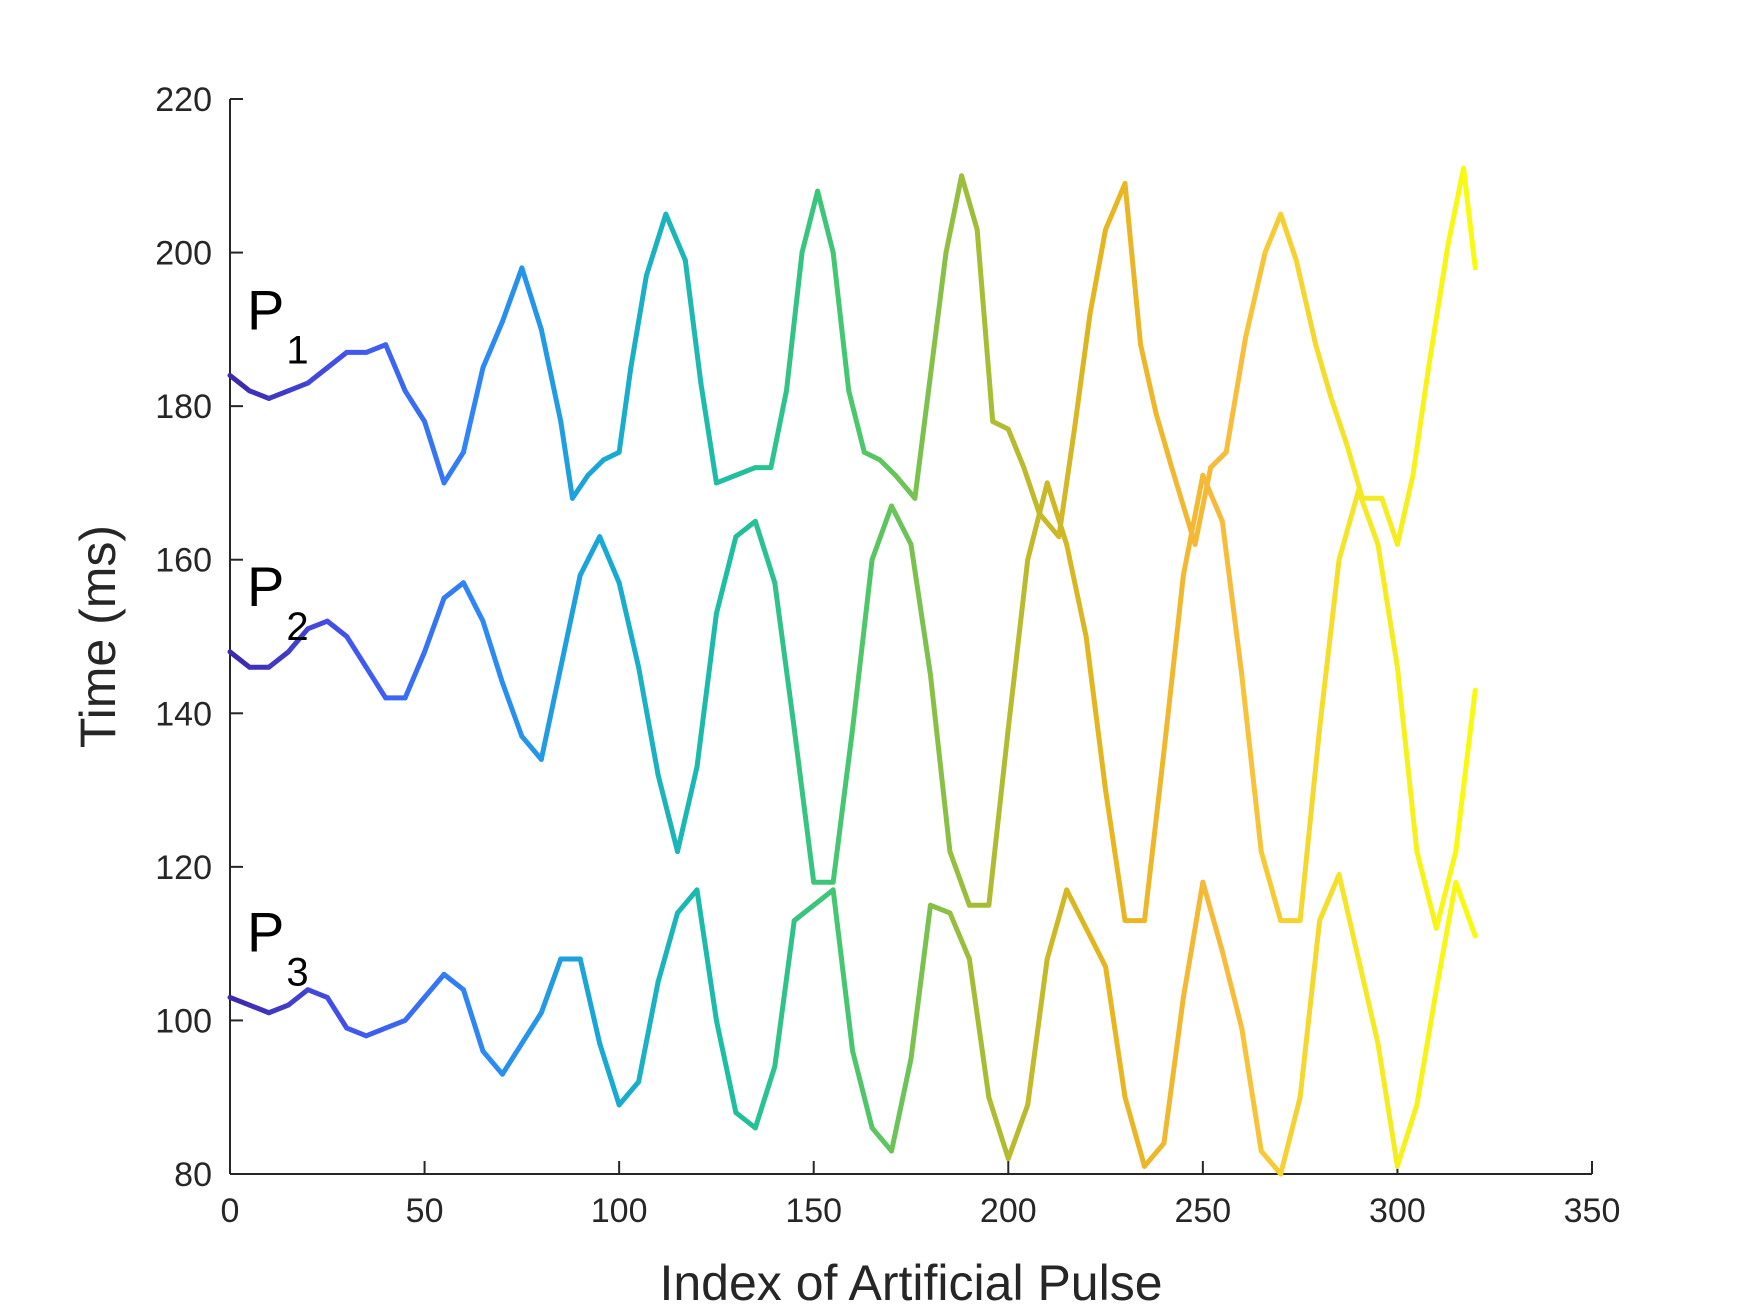 This screenshot has height=1313, width=1750. I want to click on y-tick-label: 80, so click(193, 1175).